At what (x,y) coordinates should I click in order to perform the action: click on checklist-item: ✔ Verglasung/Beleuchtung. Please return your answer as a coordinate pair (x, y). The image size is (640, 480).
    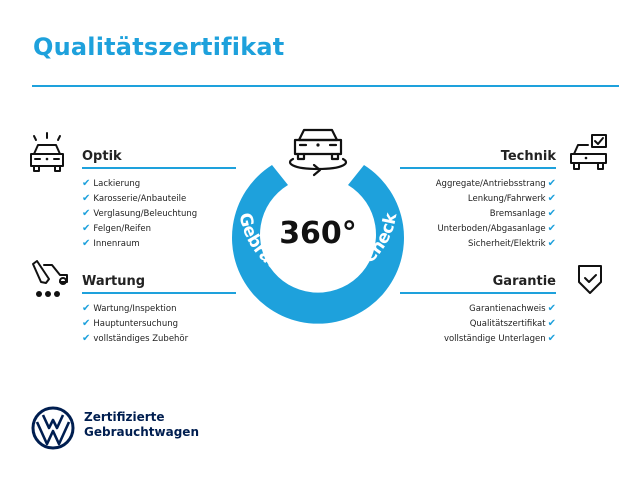
    Looking at the image, I should click on (159, 213).